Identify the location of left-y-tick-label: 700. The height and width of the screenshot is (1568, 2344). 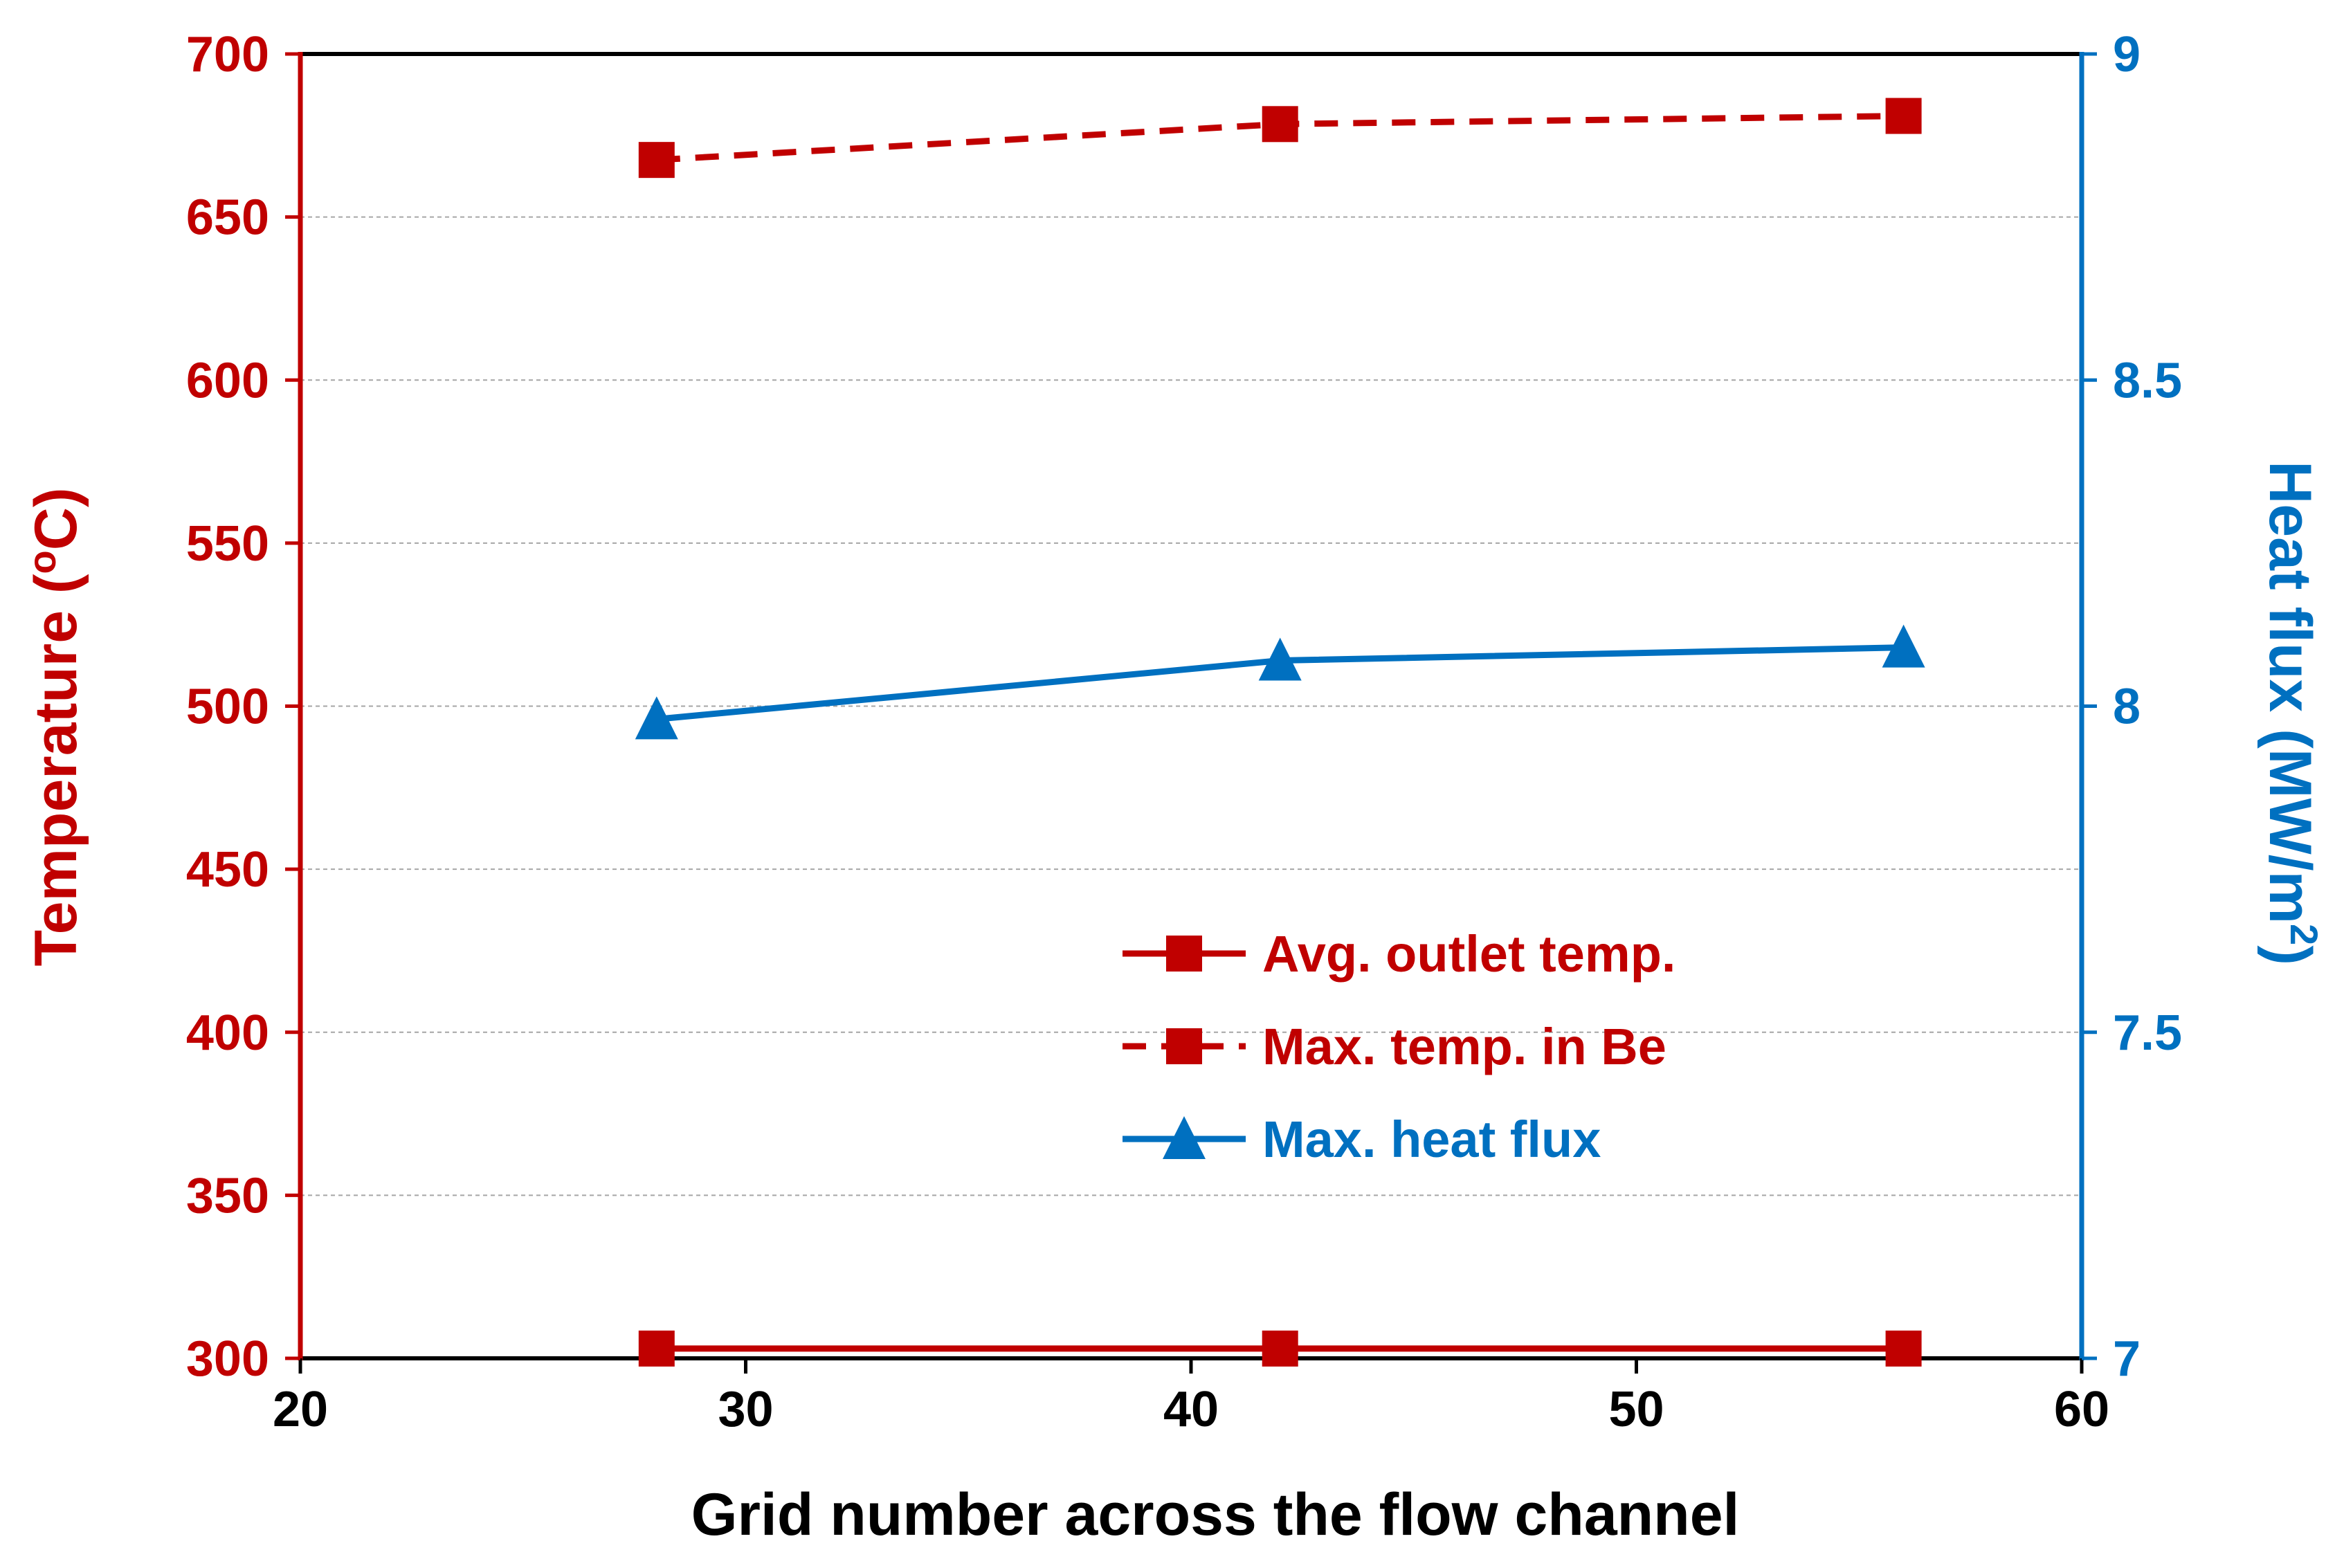
(228, 54).